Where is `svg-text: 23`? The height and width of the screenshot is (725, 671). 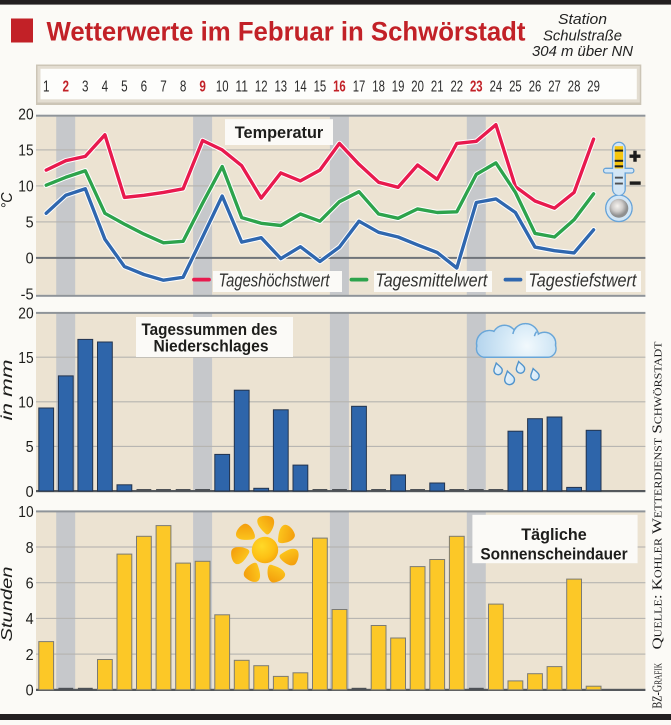 svg-text: 23 is located at coordinates (476, 87).